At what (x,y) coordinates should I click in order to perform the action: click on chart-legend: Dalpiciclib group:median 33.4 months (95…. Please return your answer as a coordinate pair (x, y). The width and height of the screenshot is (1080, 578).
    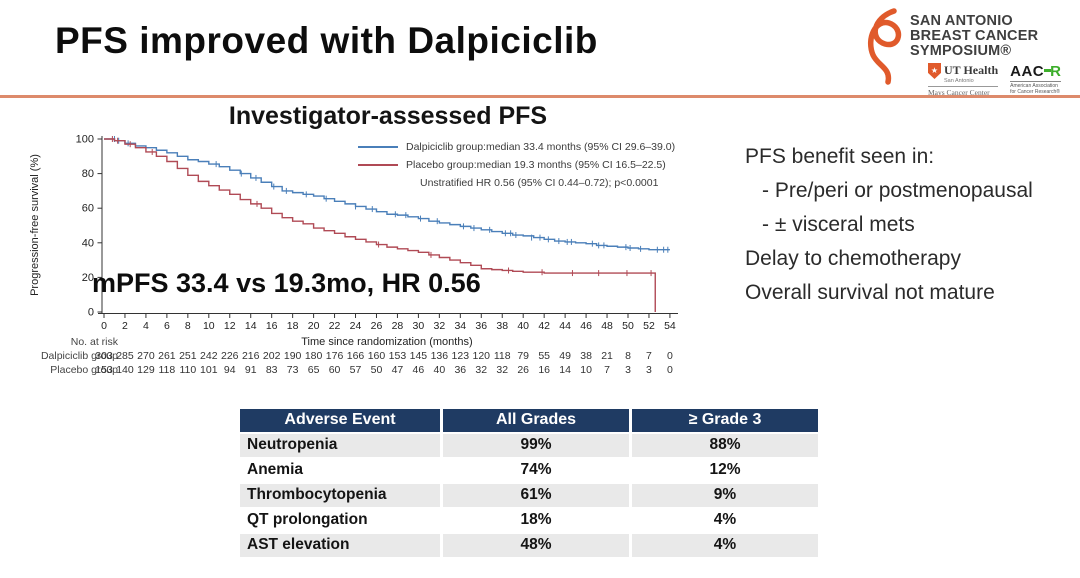
    Looking at the image, I should click on (516, 163).